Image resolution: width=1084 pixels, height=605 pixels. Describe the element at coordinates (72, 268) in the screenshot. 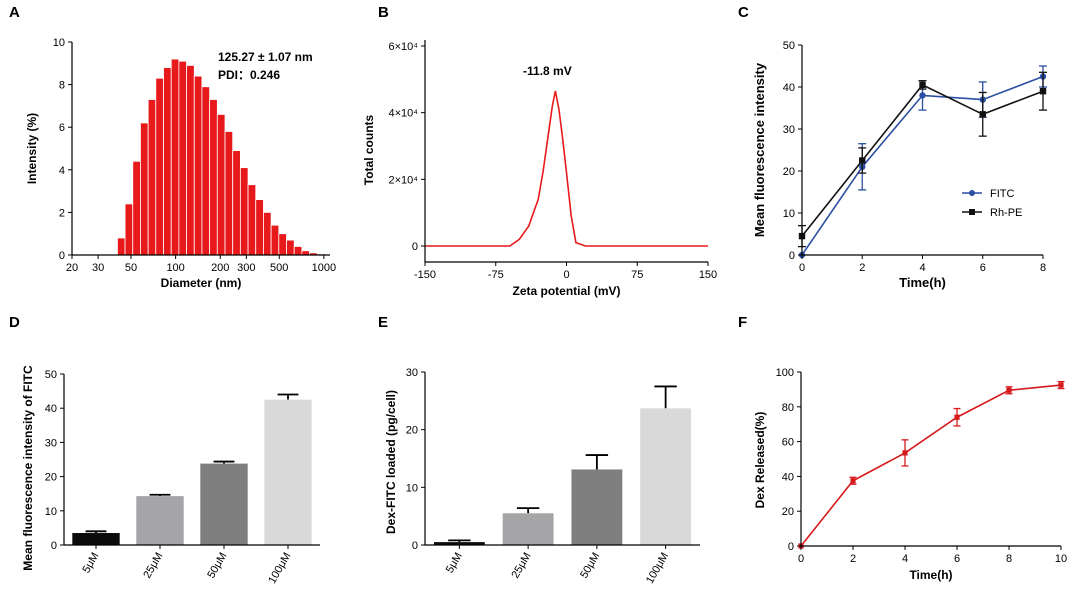

I see `panel-a-x-tick-label: 20` at that location.